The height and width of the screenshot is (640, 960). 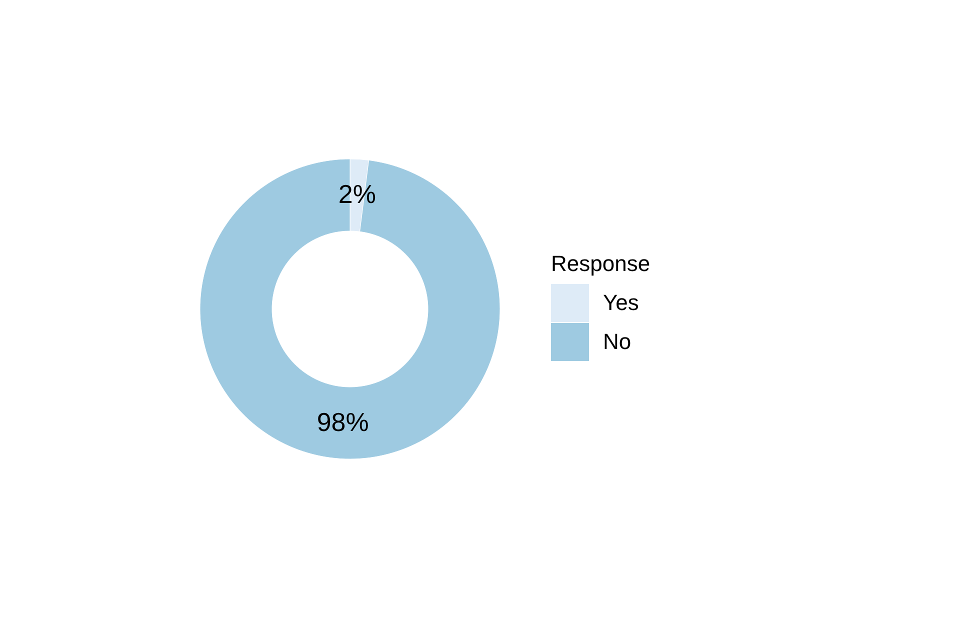 I want to click on data-label: 98%, so click(x=342, y=421).